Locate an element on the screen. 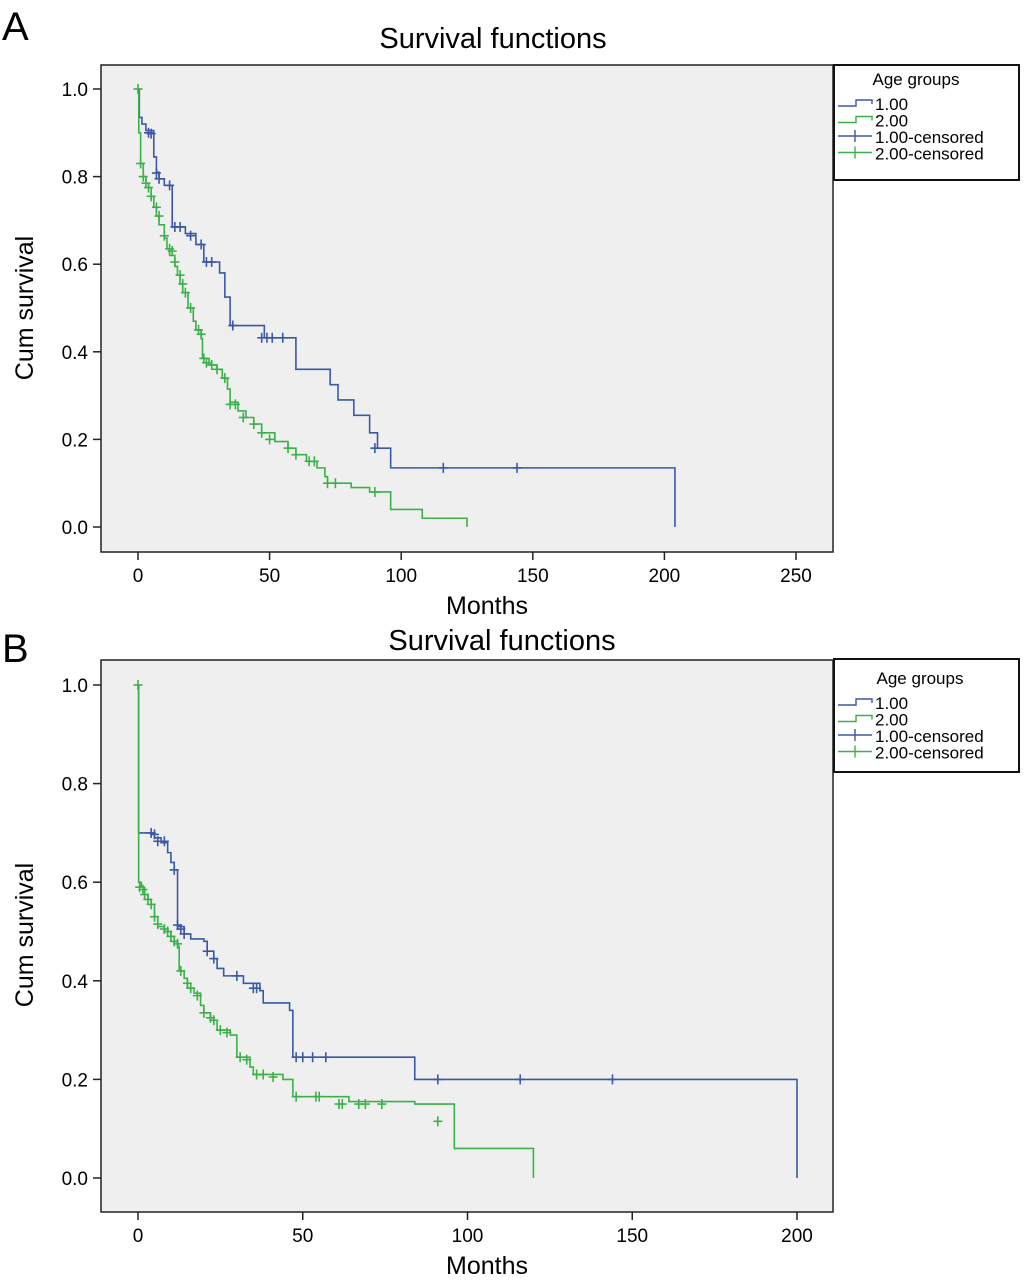 Image resolution: width=1024 pixels, height=1282 pixels. legend-label: 2.00-censored is located at coordinates (929, 753).